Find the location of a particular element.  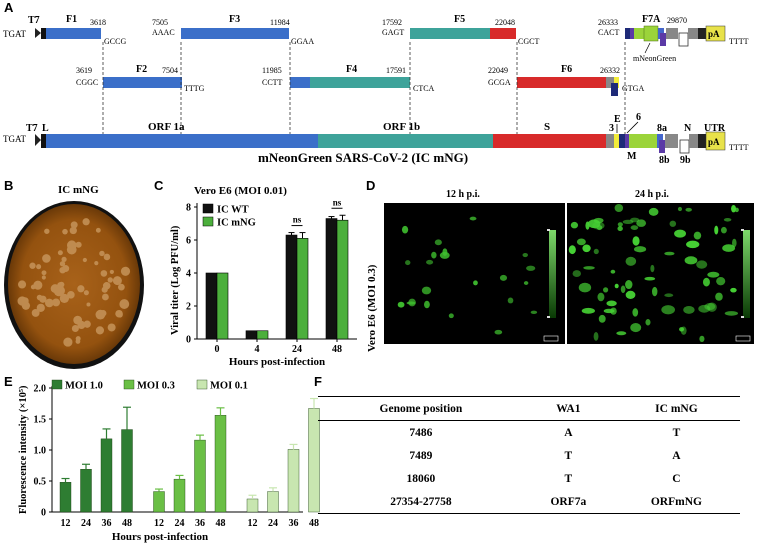

panel-label-c: C is located at coordinates (159, 185).